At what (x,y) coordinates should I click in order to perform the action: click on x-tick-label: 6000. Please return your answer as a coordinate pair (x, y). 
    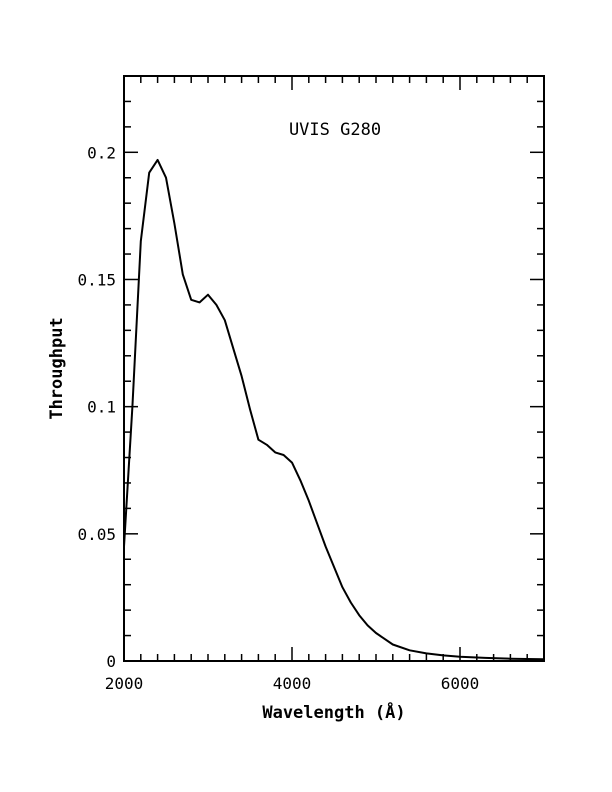
    Looking at the image, I should click on (460, 683).